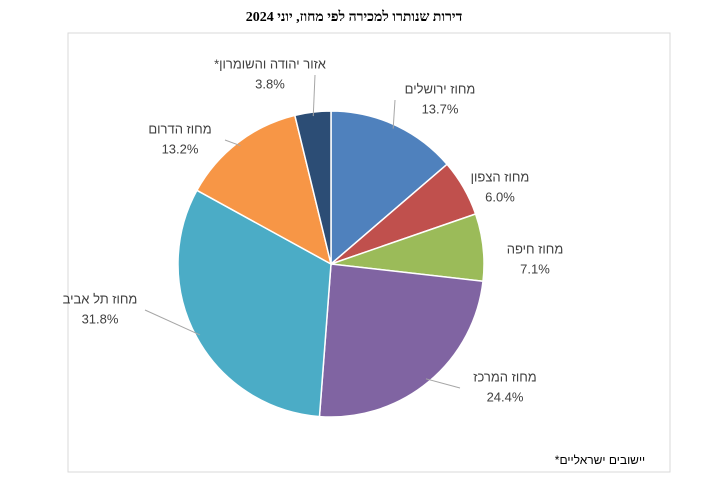  What do you see at coordinates (600, 460) in the screenshot?
I see `footnote: יישובים ישראליים*` at bounding box center [600, 460].